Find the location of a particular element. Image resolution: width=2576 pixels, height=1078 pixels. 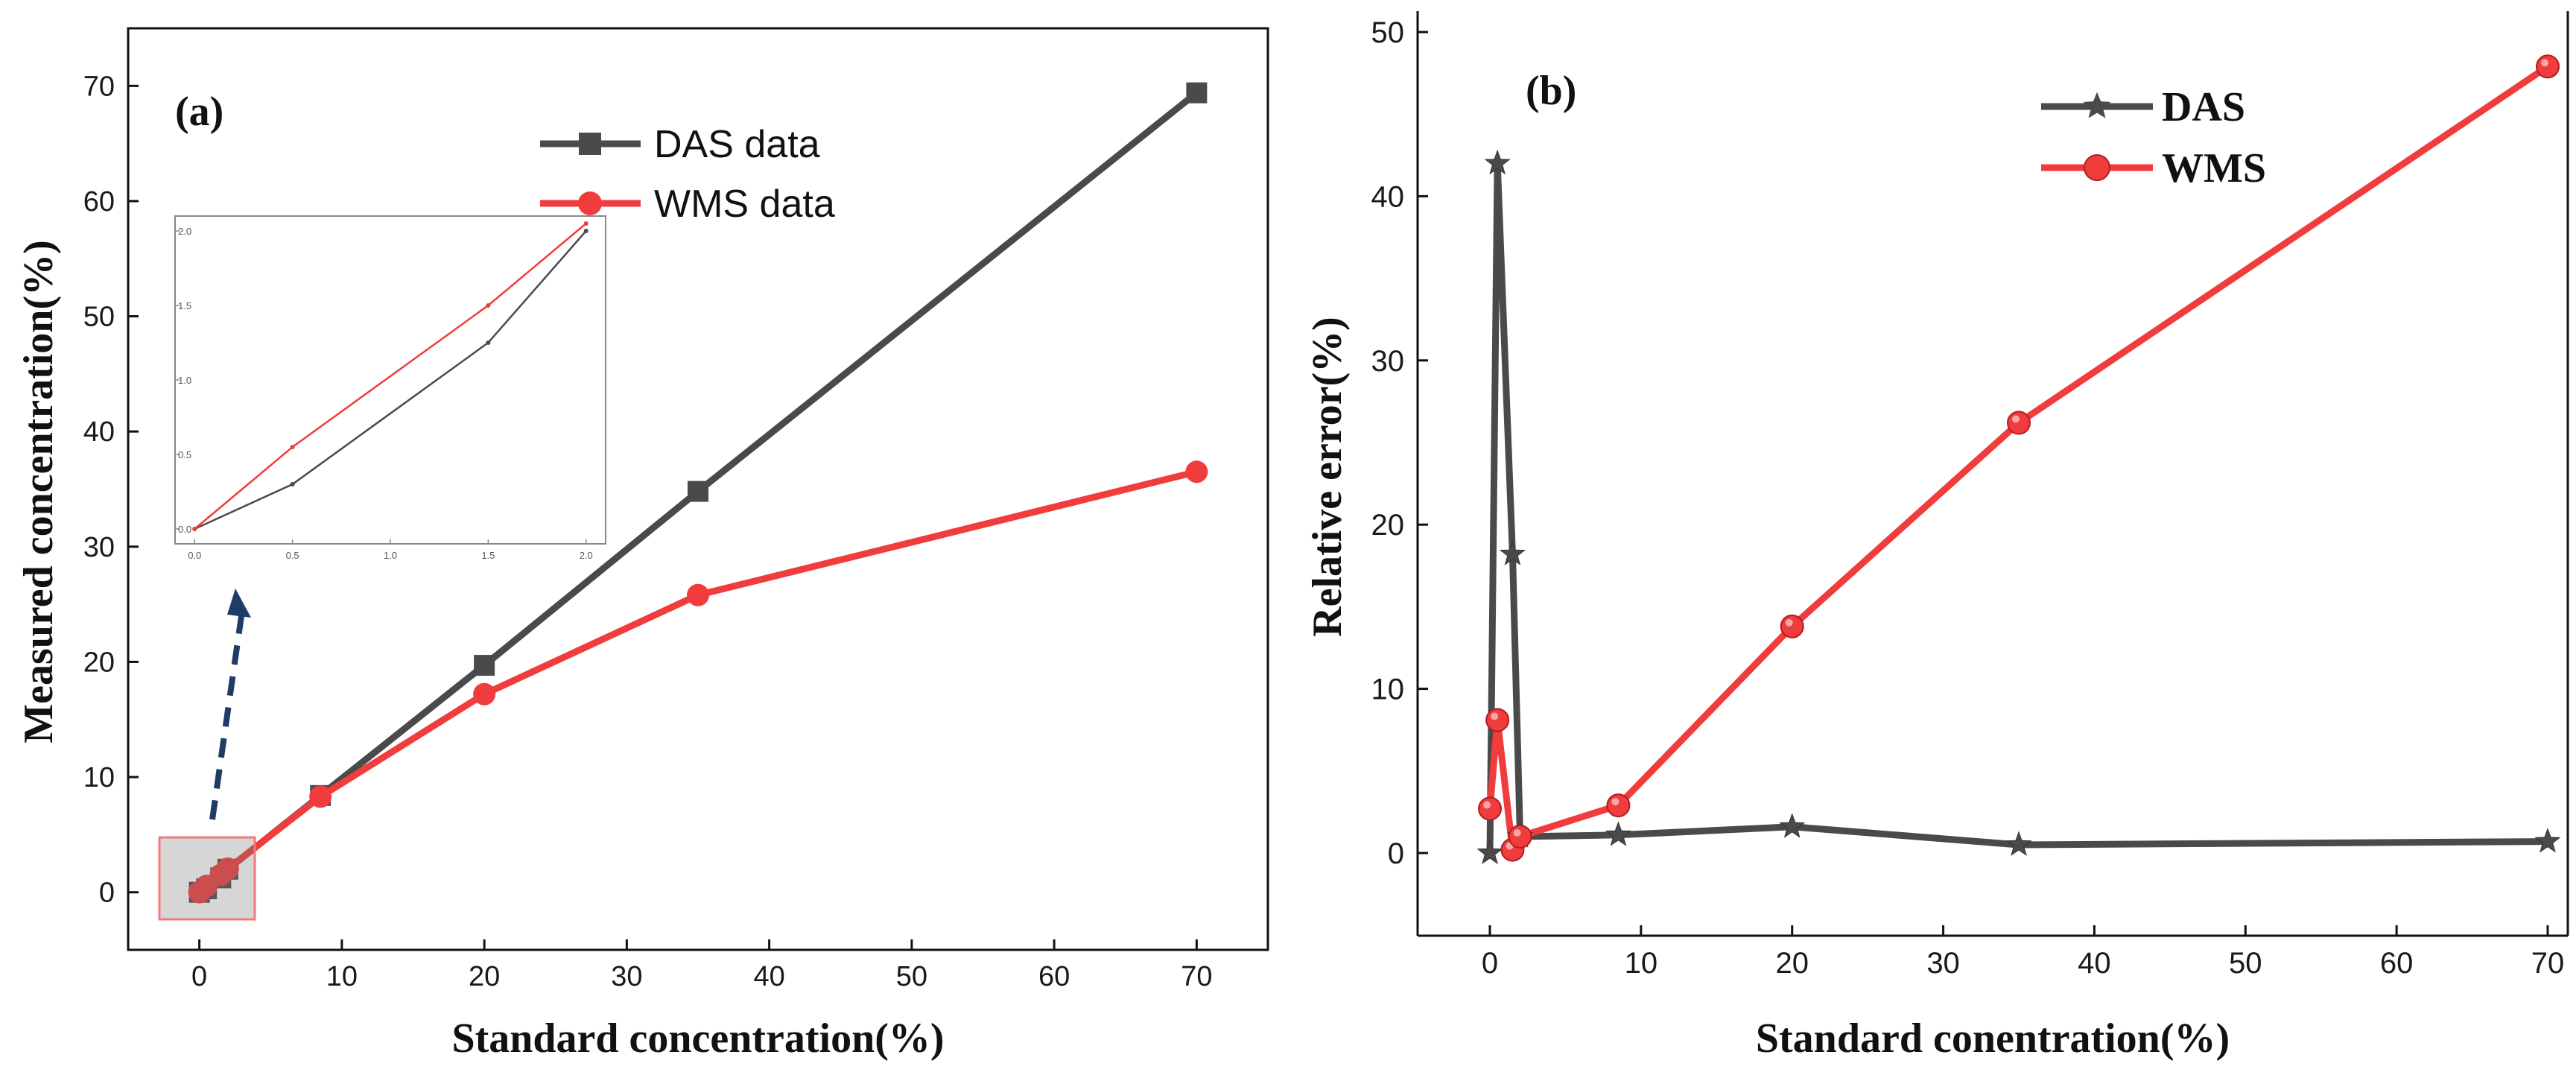

inset-plot: 0.0 0.5 1.0 1.5 2.0 0.0 0.5 1.0 1.5 2.0 is located at coordinates (390, 388).